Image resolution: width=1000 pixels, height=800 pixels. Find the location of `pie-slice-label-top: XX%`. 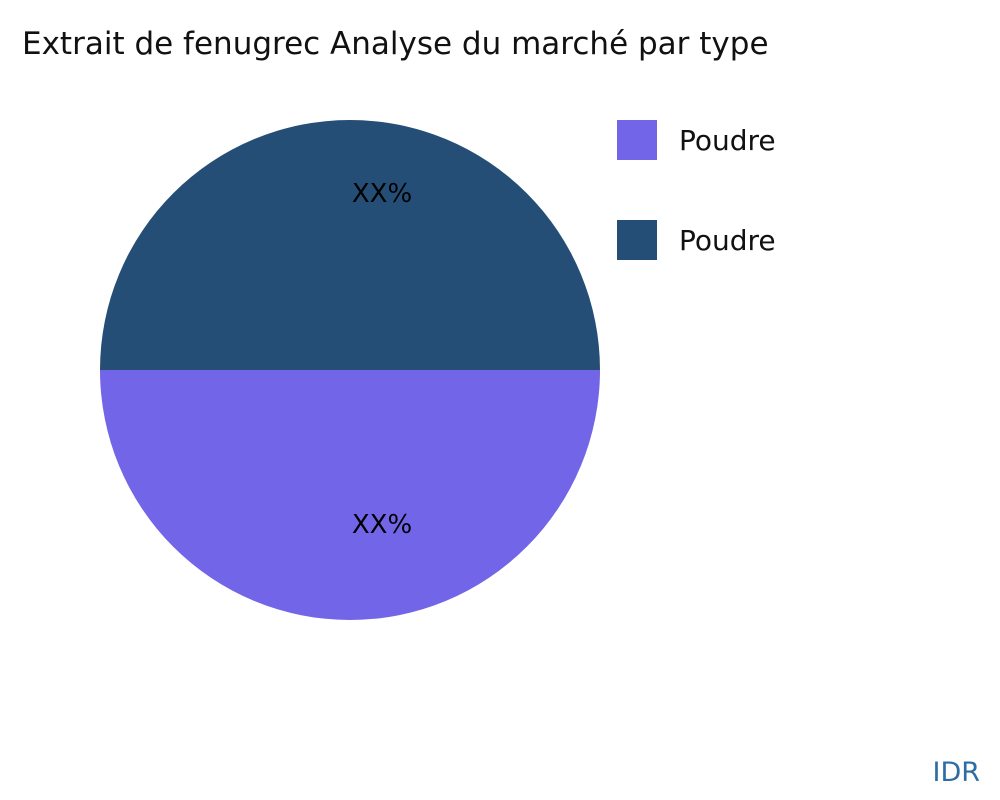

pie-slice-label-top: XX% is located at coordinates (382, 194).